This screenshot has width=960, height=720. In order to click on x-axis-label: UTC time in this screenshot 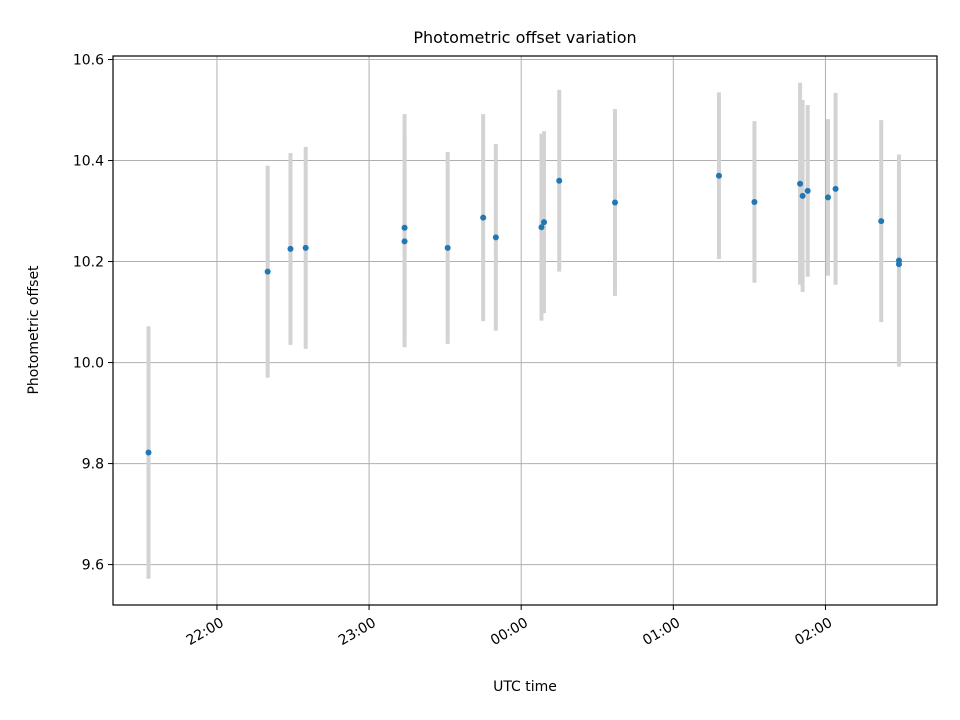, I will do `click(525, 687)`.